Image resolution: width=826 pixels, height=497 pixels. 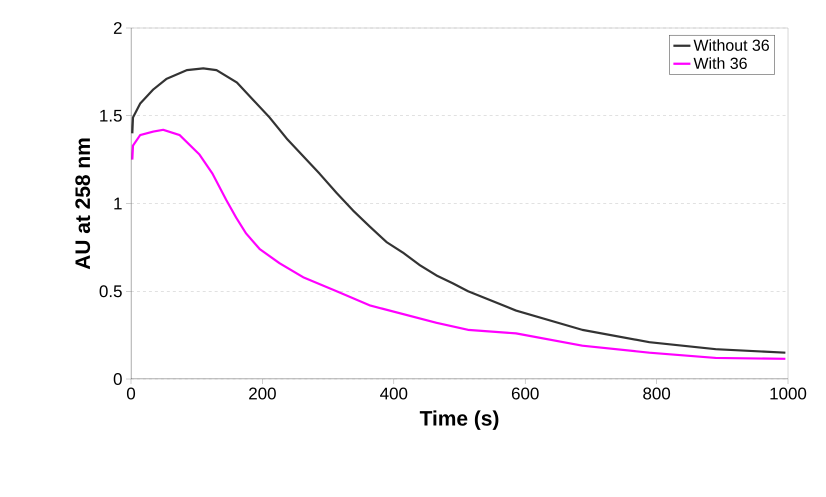 What do you see at coordinates (131, 394) in the screenshot?
I see `x-tick-label: 0` at bounding box center [131, 394].